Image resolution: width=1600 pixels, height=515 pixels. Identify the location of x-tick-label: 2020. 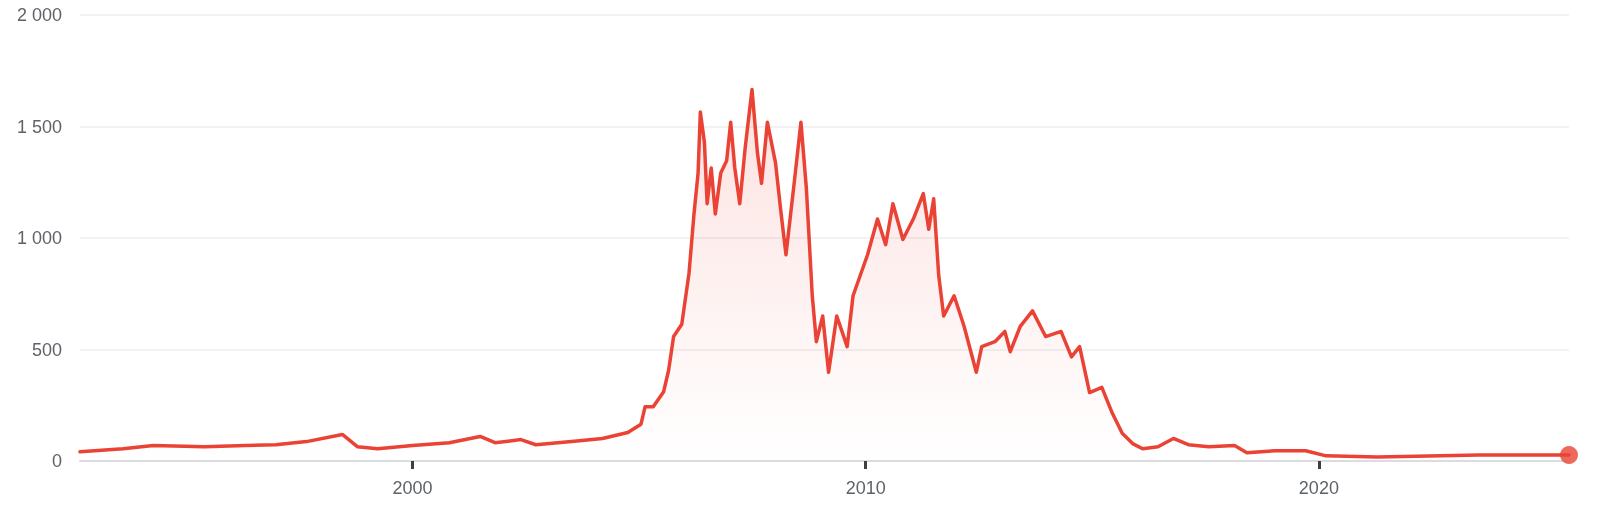
(1318, 488).